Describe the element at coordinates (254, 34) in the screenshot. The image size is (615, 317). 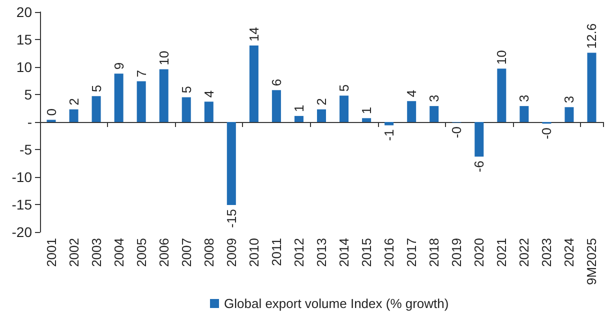
I see `data-label: 14` at that location.